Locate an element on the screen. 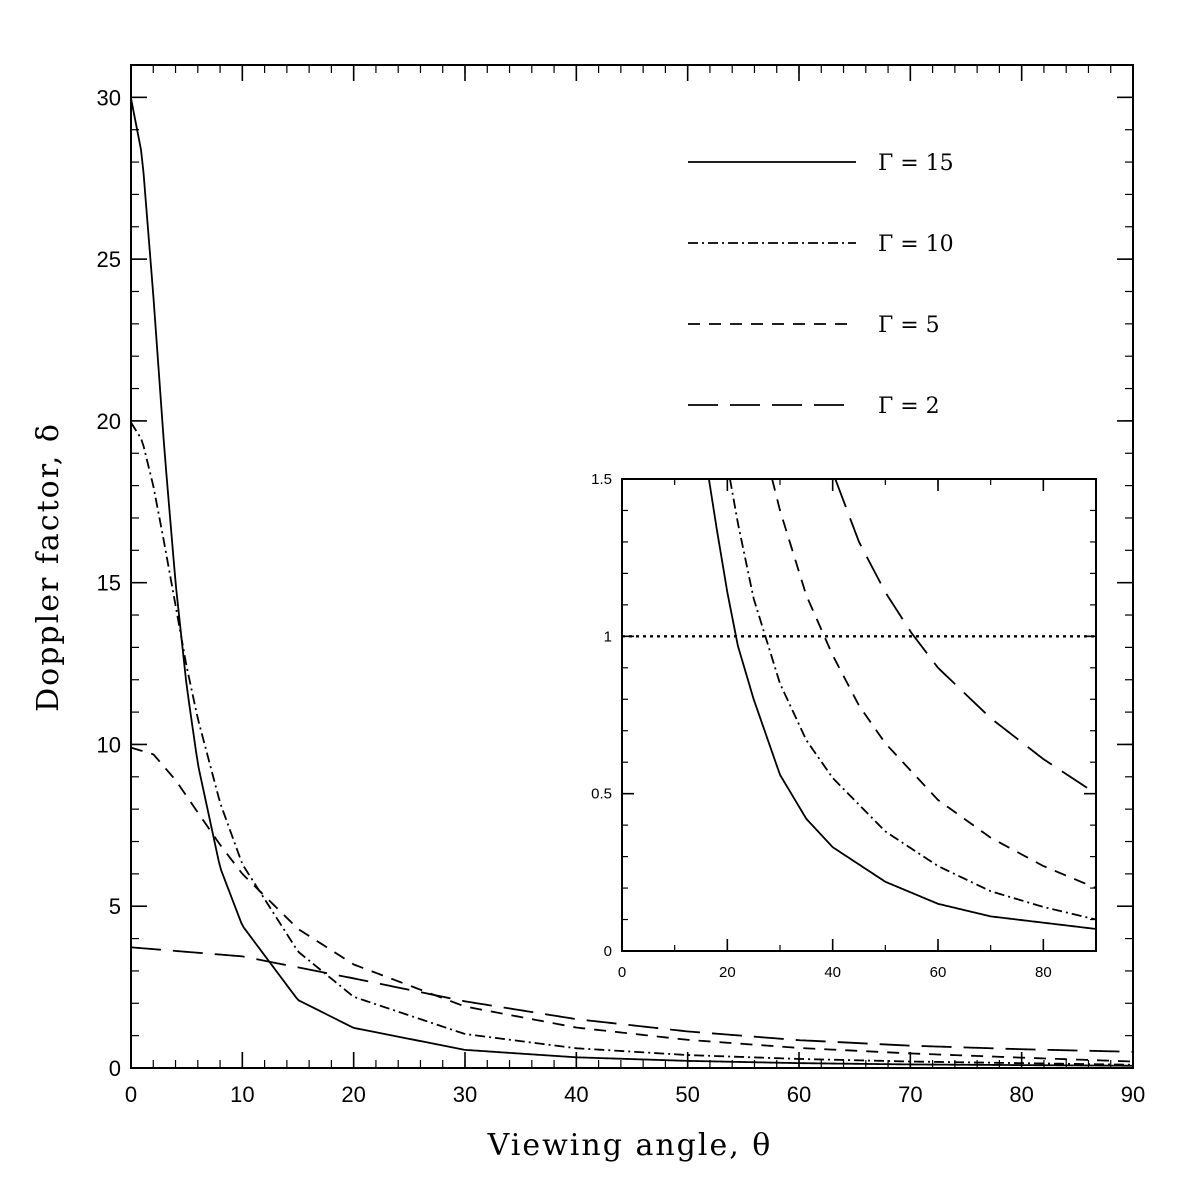  x-tick-label: 50 is located at coordinates (687, 1094).